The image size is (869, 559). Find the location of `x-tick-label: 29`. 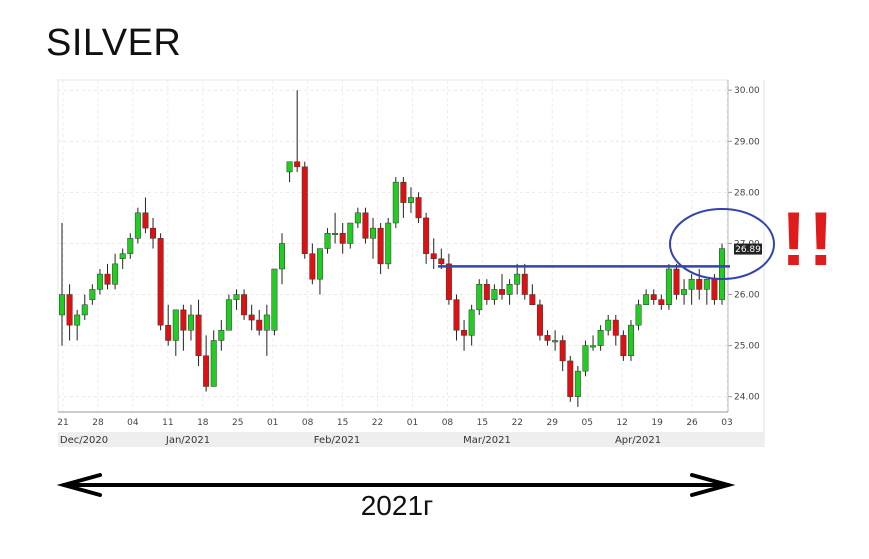

x-tick-label: 29 is located at coordinates (553, 423).